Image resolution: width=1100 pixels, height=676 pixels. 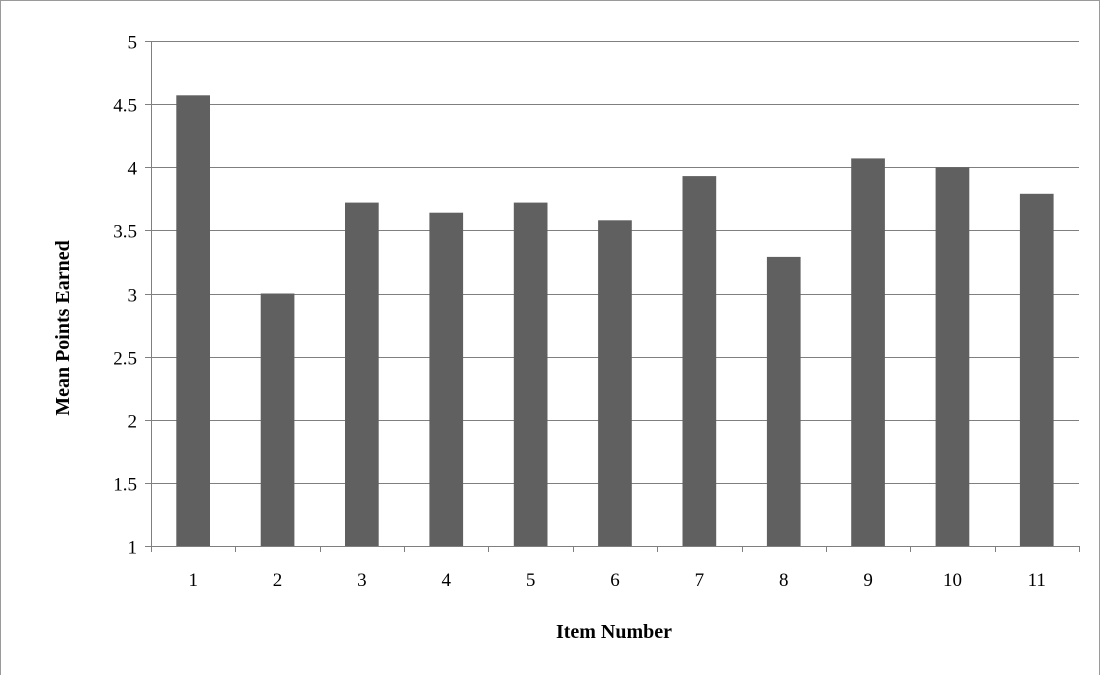 What do you see at coordinates (447, 580) in the screenshot?
I see `x-tick-label: 4` at bounding box center [447, 580].